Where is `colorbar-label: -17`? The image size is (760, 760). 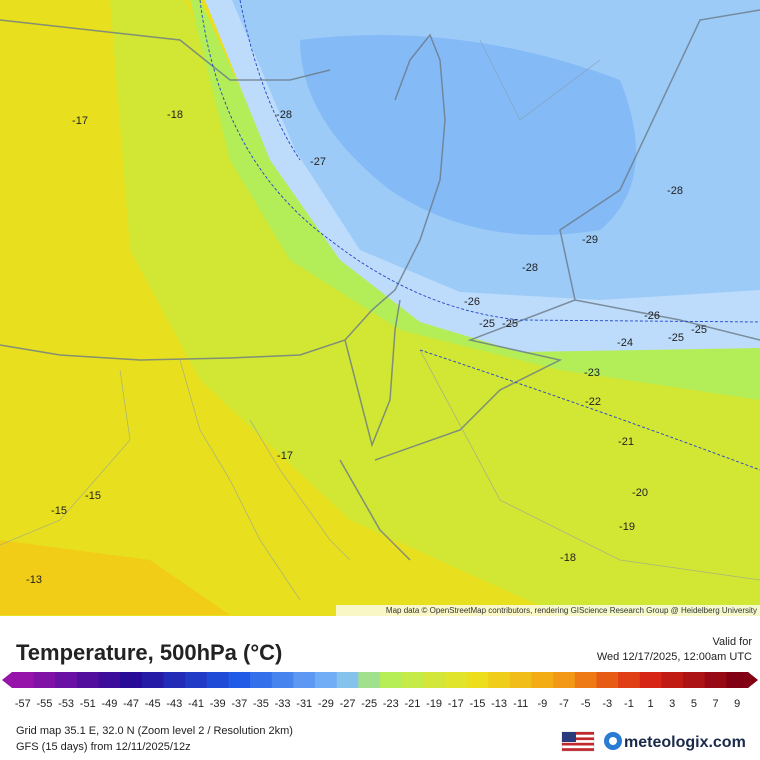
colorbar-label: -17 is located at coordinates (456, 704).